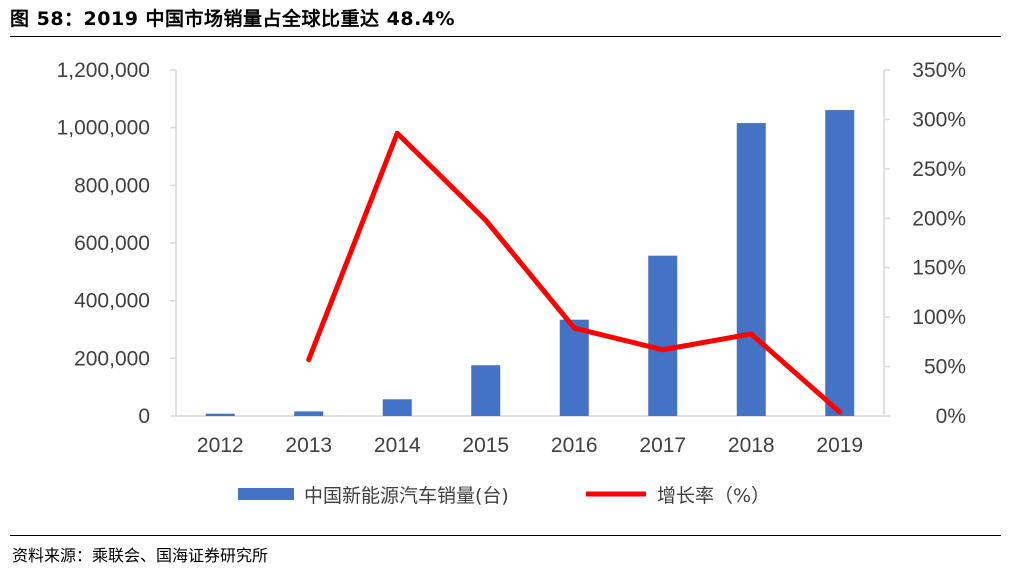 This screenshot has height=569, width=1011. I want to click on title-rule, so click(505, 36).